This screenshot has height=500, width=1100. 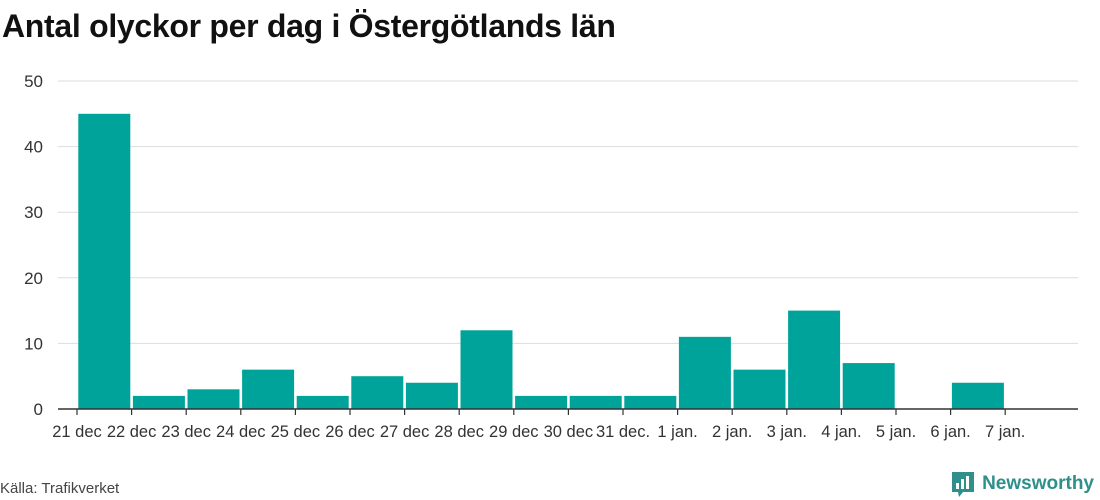 I want to click on brand-logo: Newsworthy, so click(x=1022, y=484).